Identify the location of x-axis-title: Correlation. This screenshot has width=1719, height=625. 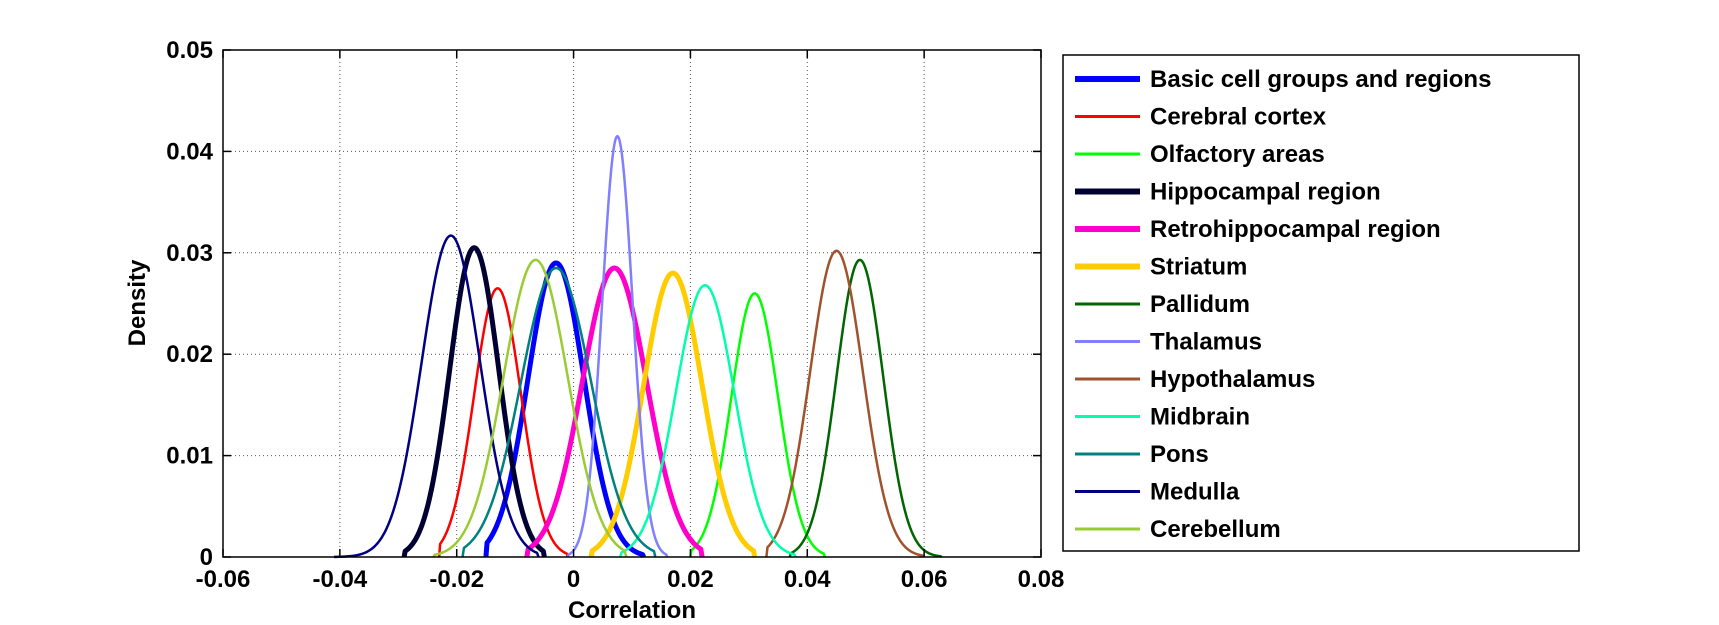
(632, 610).